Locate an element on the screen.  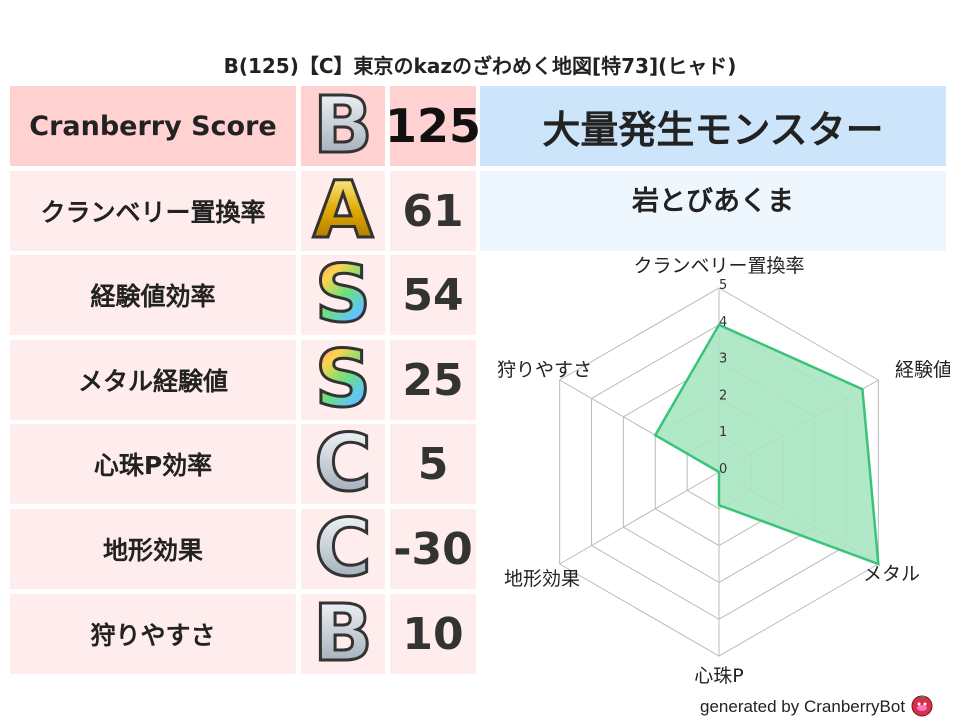
footer-text: generated by CranberryBot is located at coordinates (803, 706).